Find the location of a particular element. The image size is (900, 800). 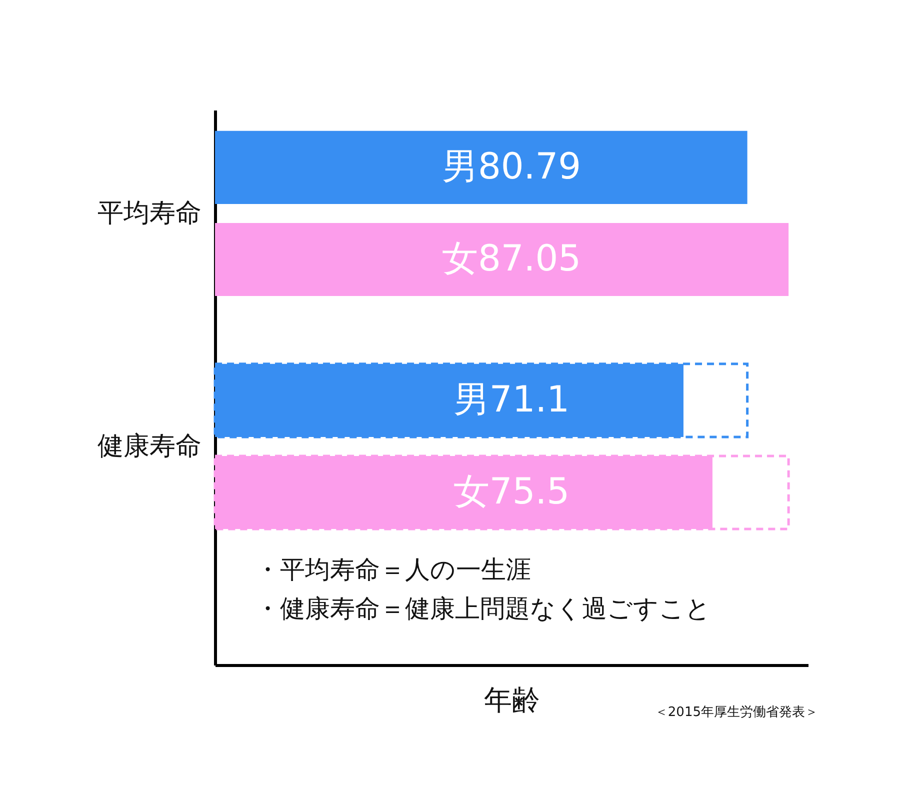

data-label: 女75.5 is located at coordinates (511, 492).